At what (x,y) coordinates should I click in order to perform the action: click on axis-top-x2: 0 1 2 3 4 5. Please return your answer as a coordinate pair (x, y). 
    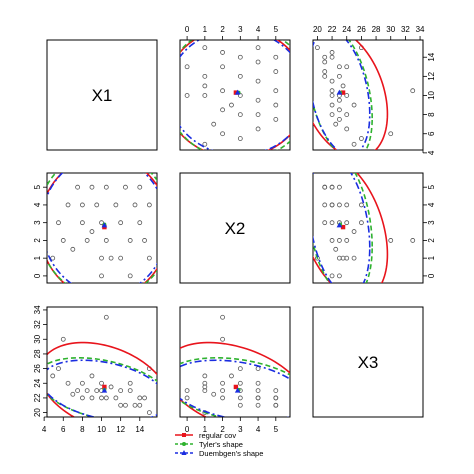
    Looking at the image, I should click on (232, 33).